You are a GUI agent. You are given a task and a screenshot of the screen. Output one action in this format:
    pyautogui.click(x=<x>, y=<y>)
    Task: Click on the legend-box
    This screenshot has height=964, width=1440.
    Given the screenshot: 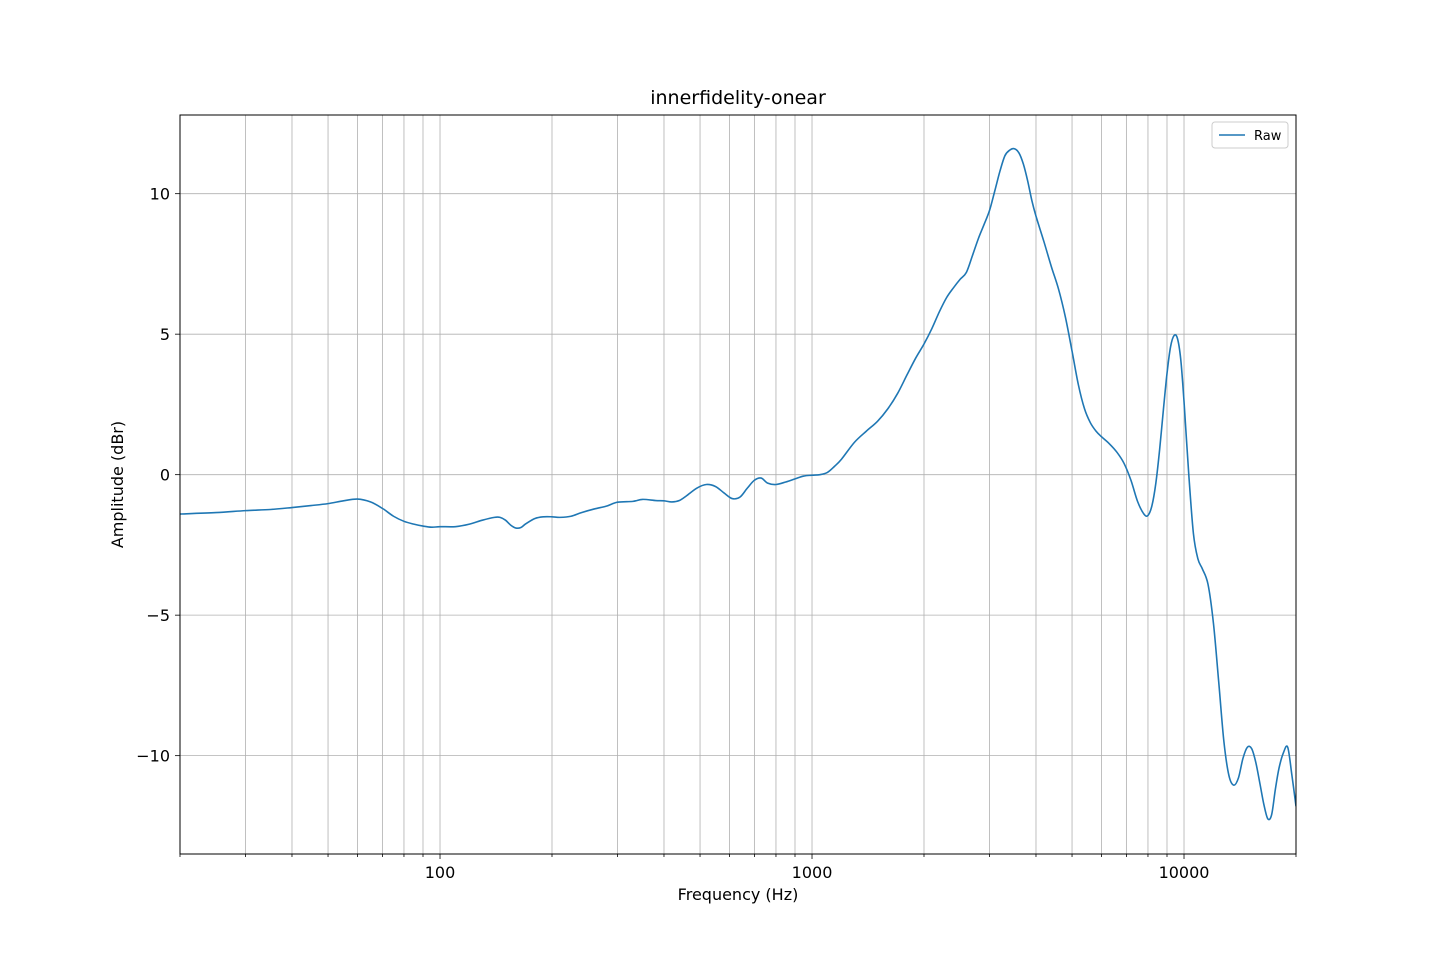 What is the action you would take?
    pyautogui.click(x=1250, y=135)
    